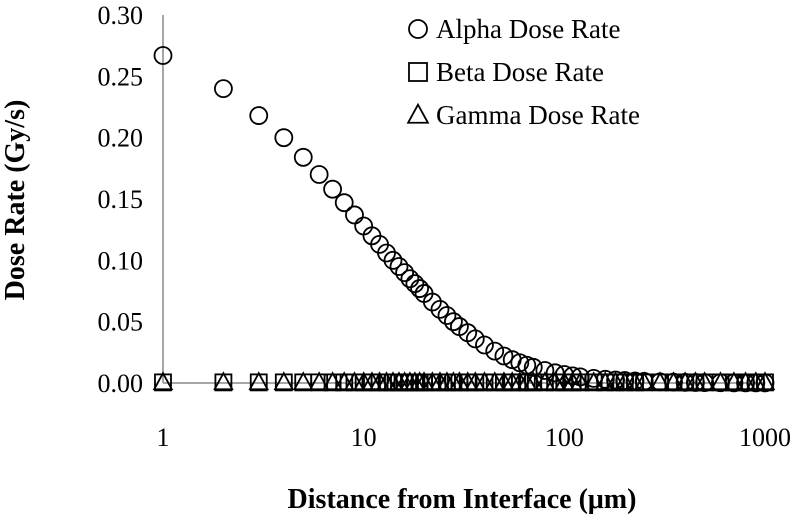  What do you see at coordinates (121, 15) in the screenshot?
I see `y-tick-label: 0.30` at bounding box center [121, 15].